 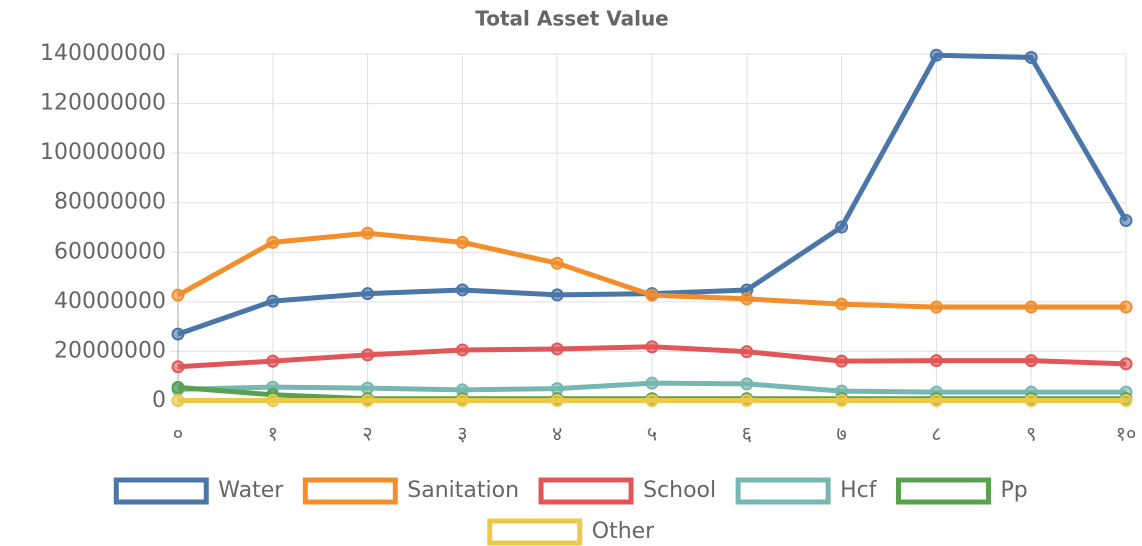 I want to click on y-tick-label: 120000000, so click(x=103, y=103).